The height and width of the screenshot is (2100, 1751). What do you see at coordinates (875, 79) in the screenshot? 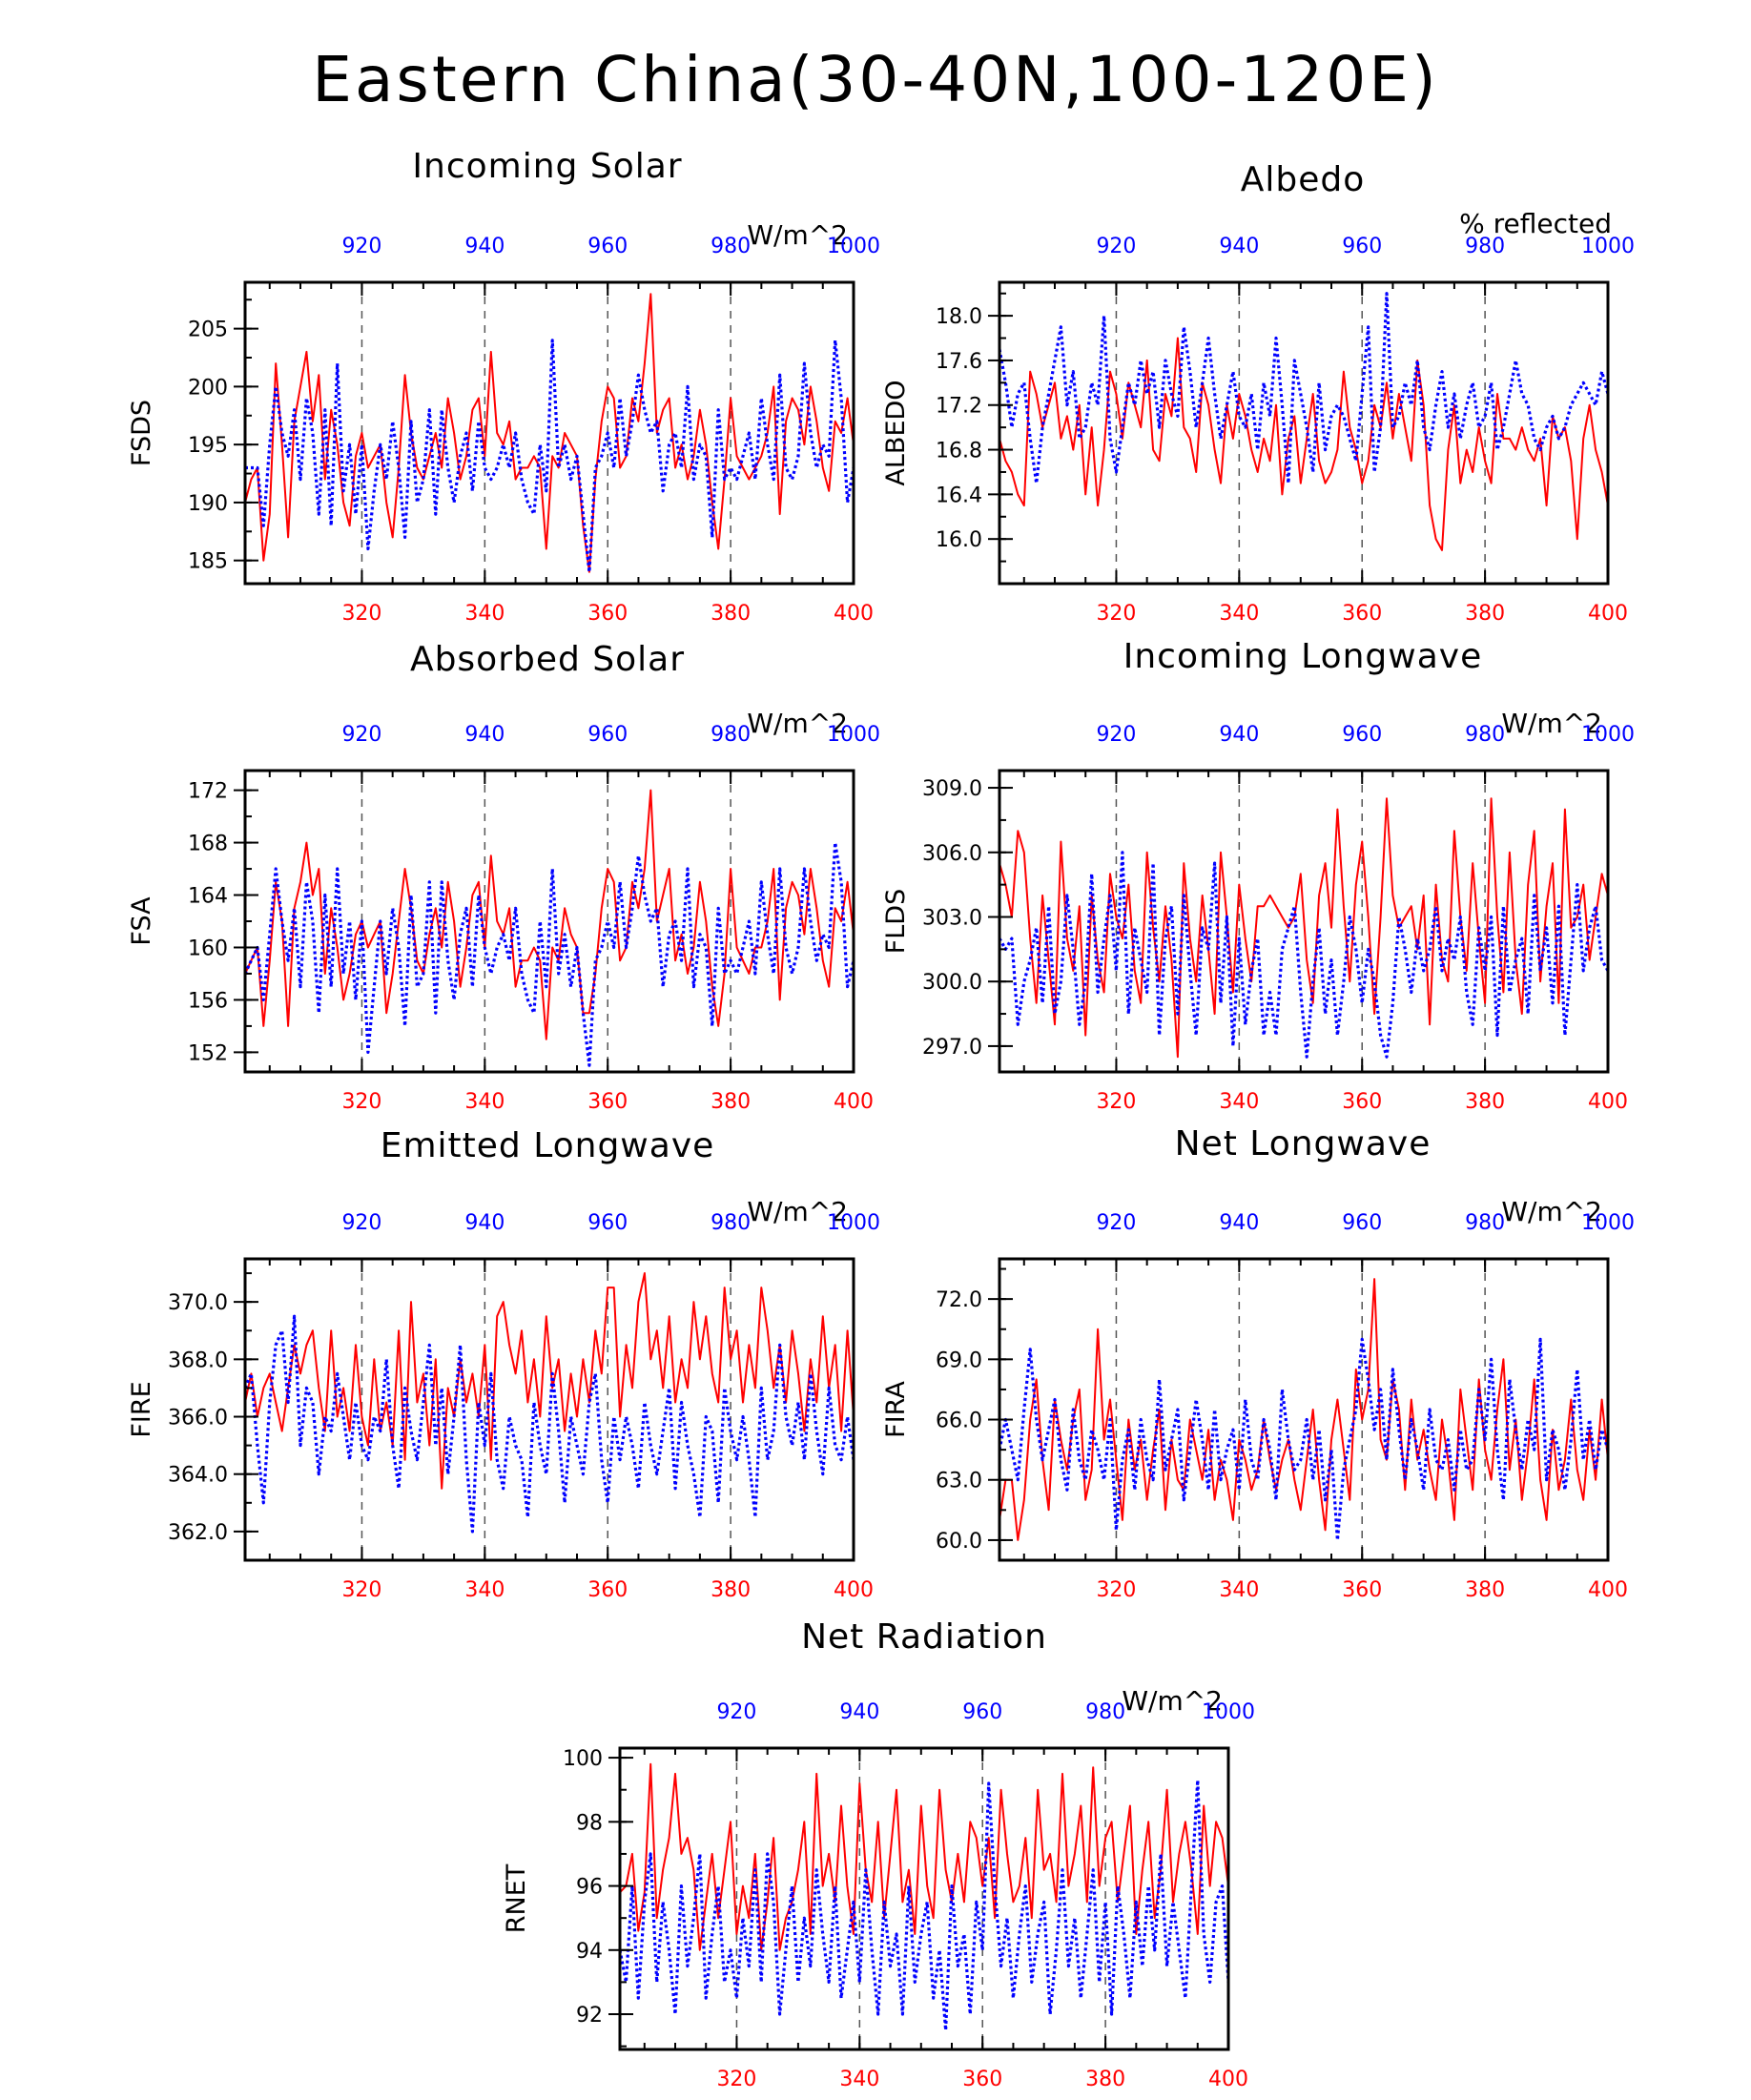
I see `figure-title: Eastern China(30-40N,100-120E)` at bounding box center [875, 79].